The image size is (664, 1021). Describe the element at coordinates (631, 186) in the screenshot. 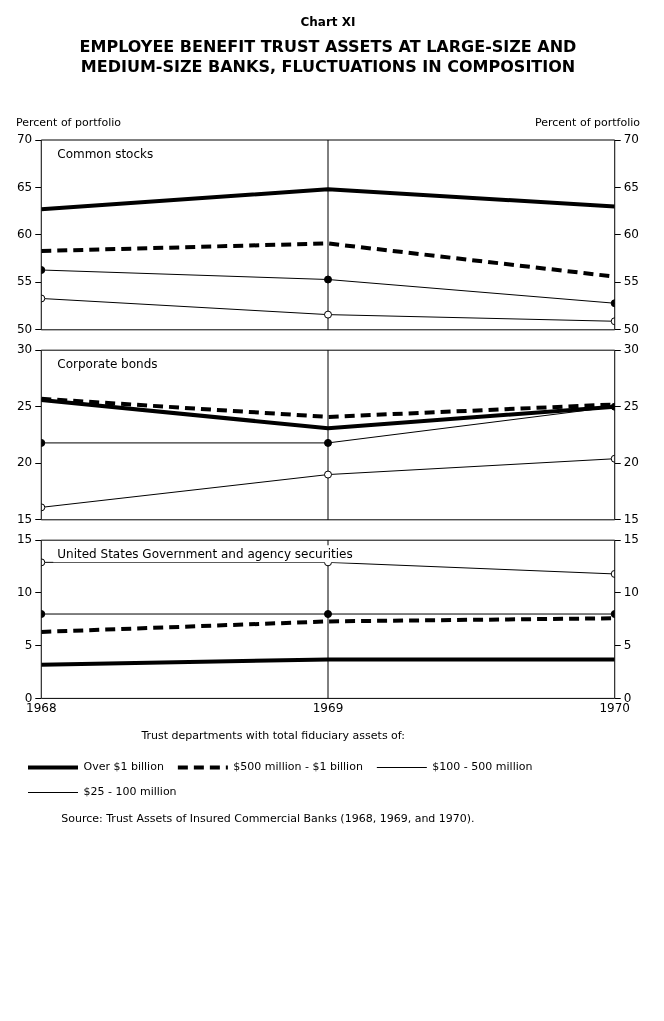

I see `y2-tick-label: 65` at that location.